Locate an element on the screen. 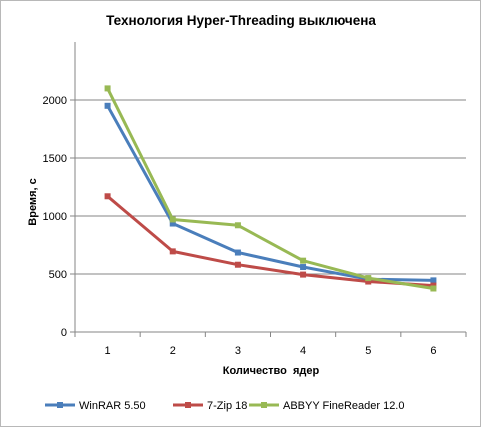  x-tick-label: 6 is located at coordinates (433, 351).